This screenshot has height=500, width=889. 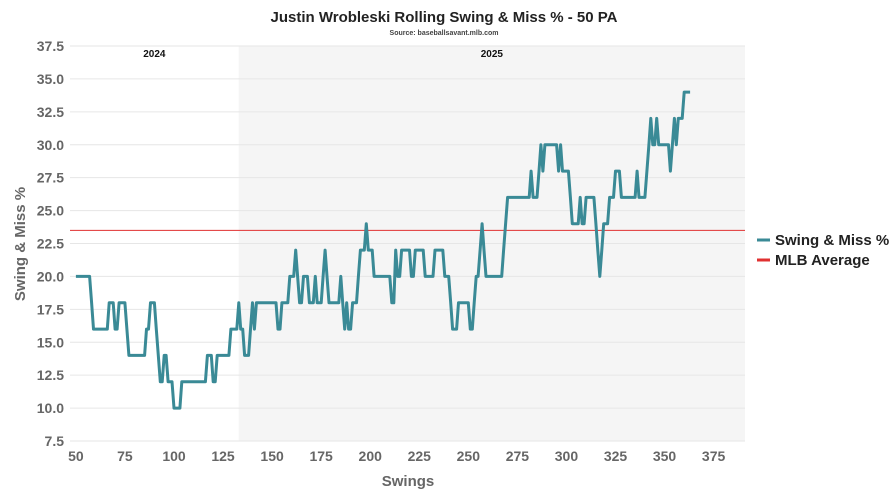 I want to click on y-tick-label: 30.0, so click(x=50, y=145).